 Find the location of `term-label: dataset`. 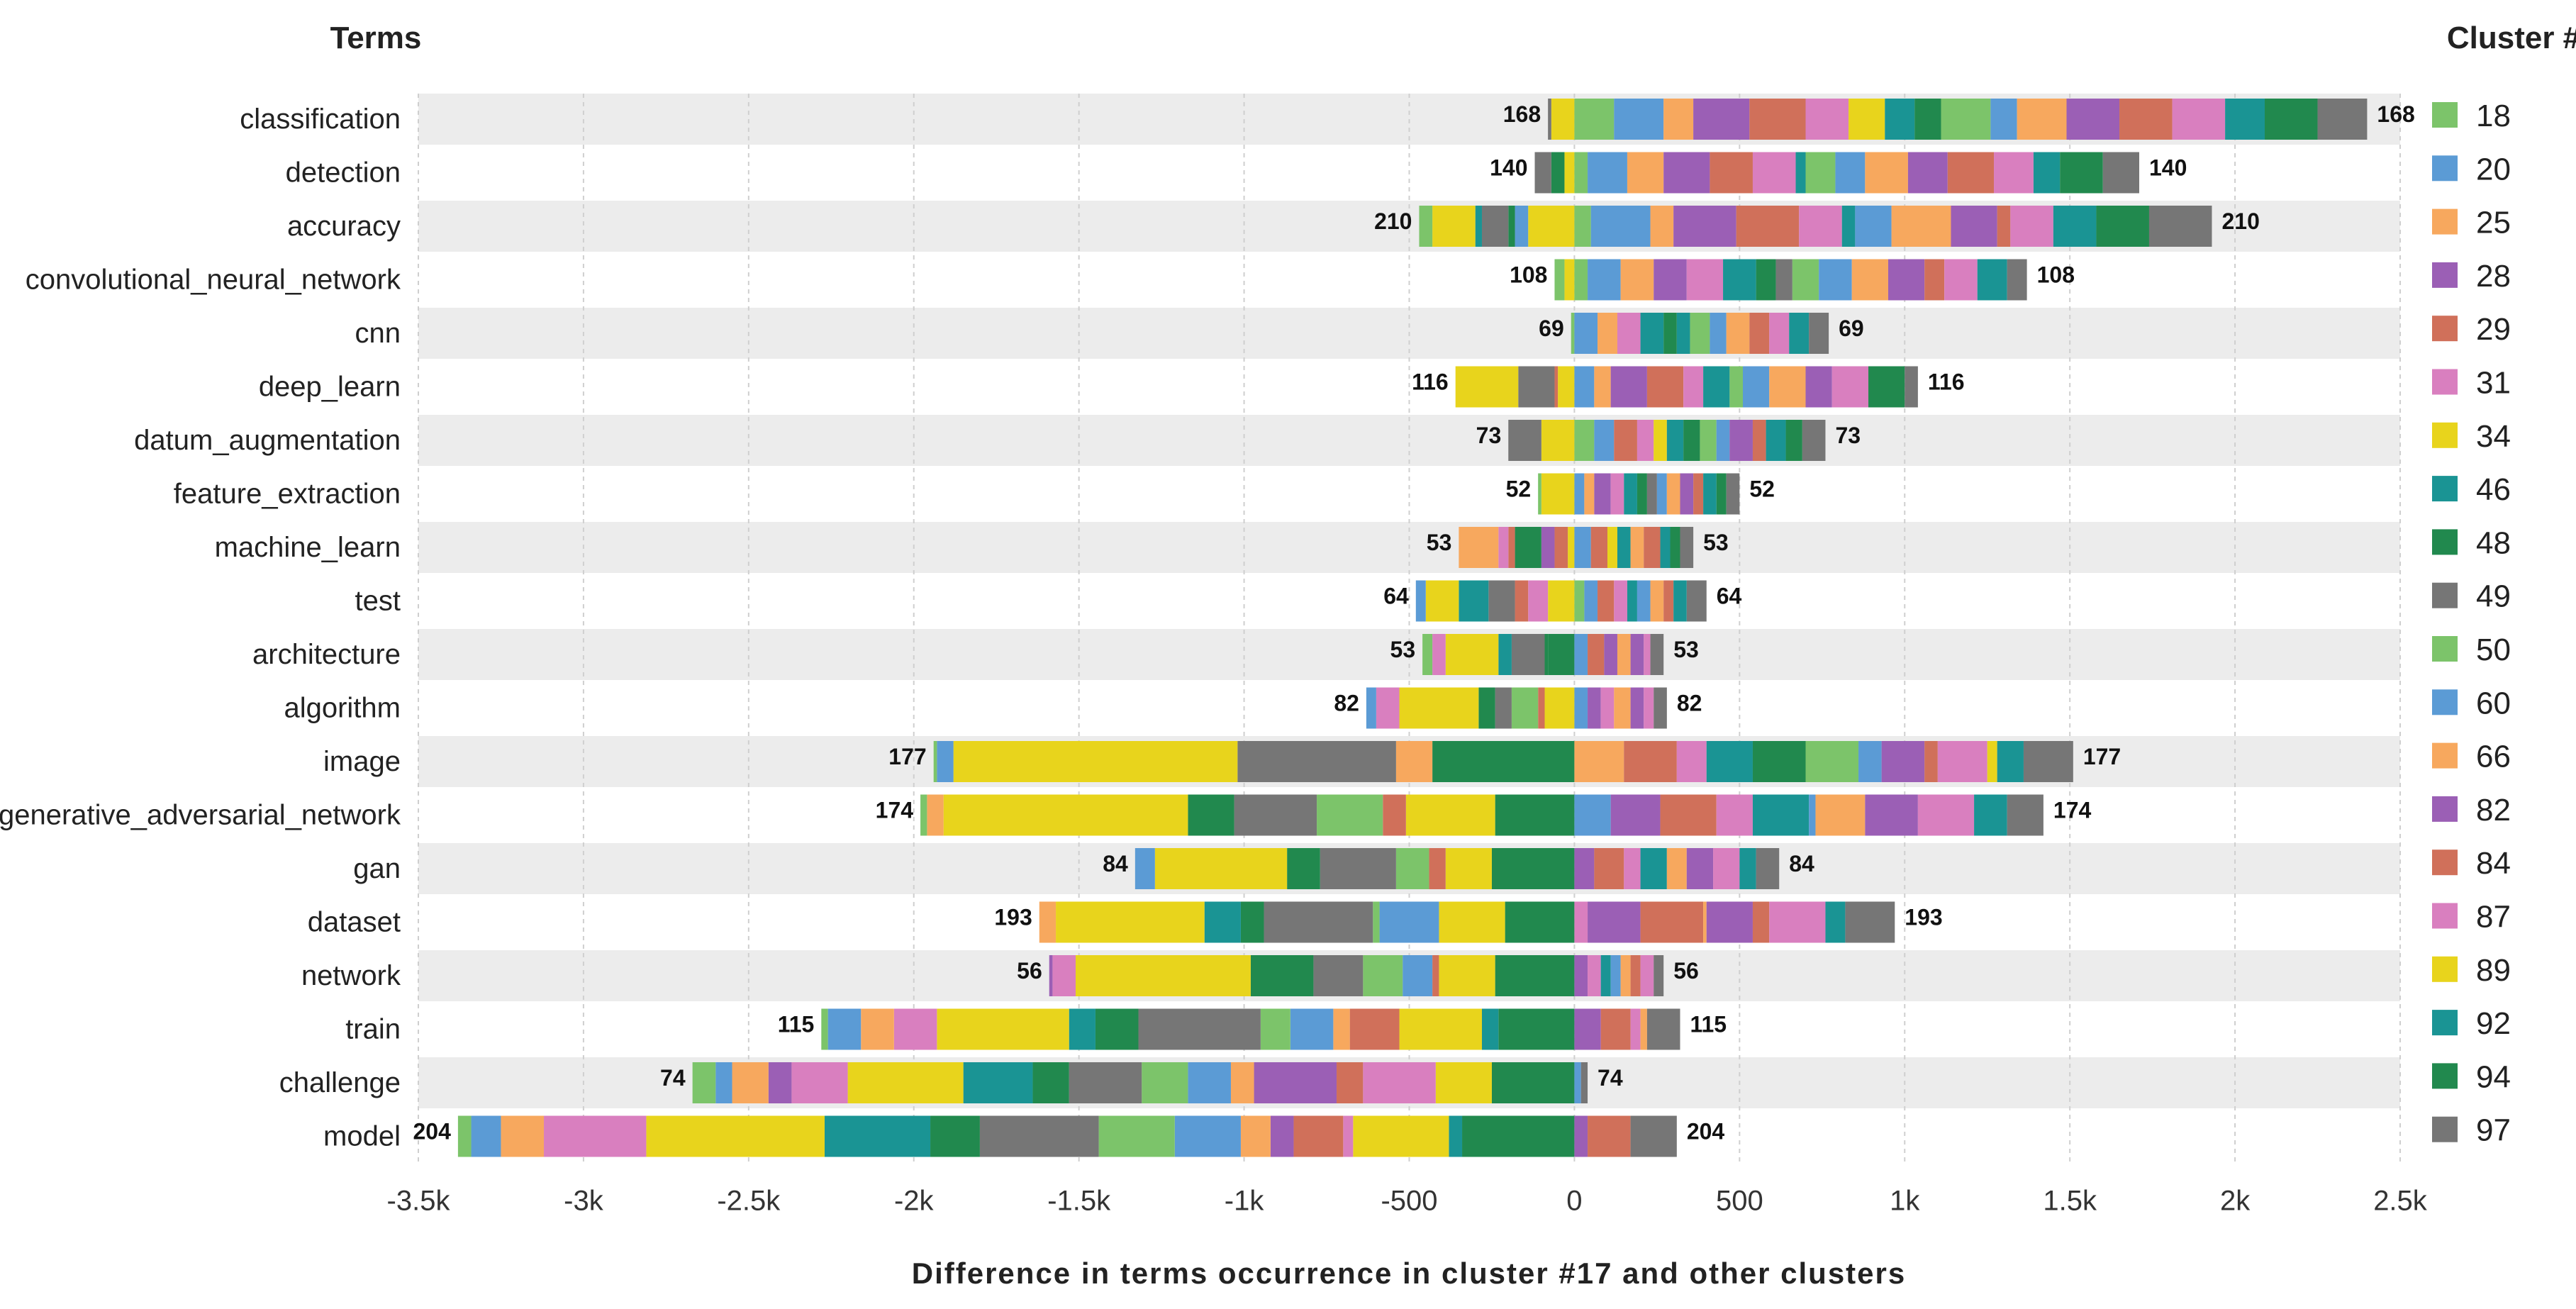

term-label: dataset is located at coordinates (354, 922).